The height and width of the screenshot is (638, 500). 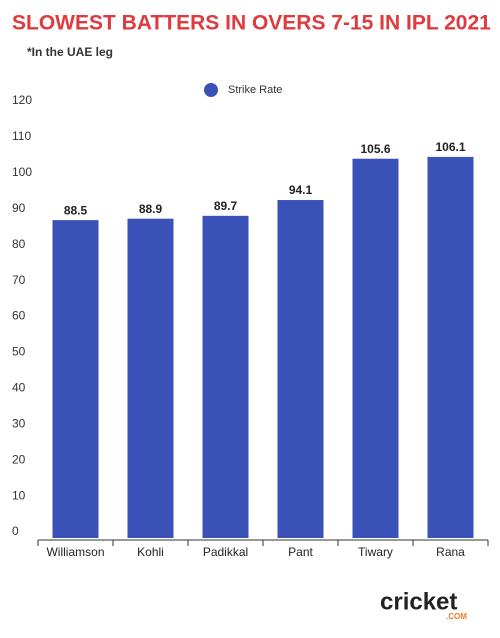 I want to click on y-tick-label: 70, so click(x=19, y=280).